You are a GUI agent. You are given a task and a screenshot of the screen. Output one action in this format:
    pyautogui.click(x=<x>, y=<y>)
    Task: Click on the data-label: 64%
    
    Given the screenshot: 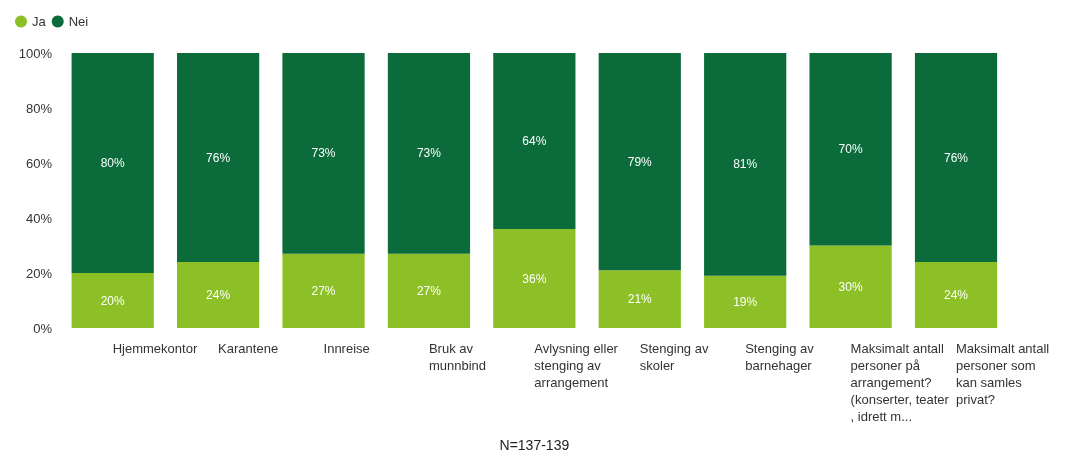 What is the action you would take?
    pyautogui.click(x=534, y=141)
    